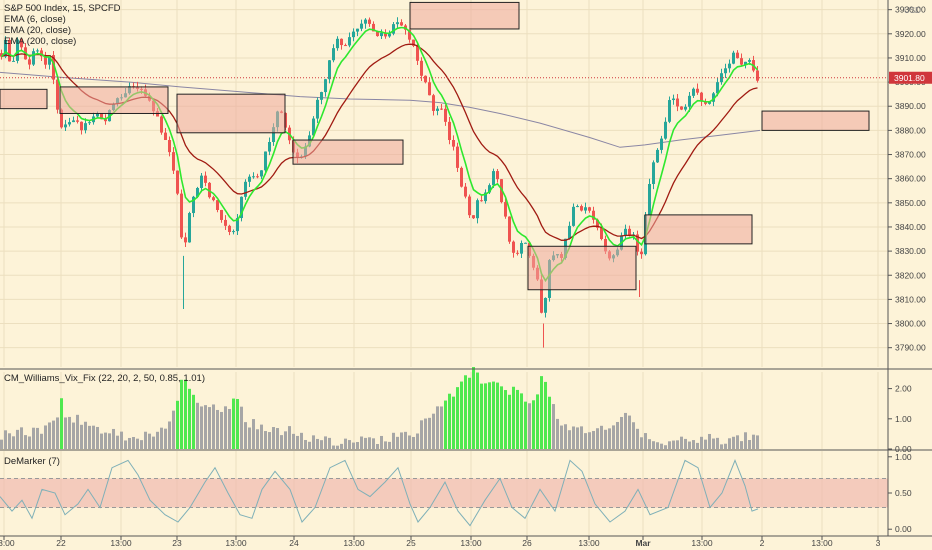  What do you see at coordinates (32, 461) in the screenshot?
I see `demarker-label: DeMarker (7)` at bounding box center [32, 461].